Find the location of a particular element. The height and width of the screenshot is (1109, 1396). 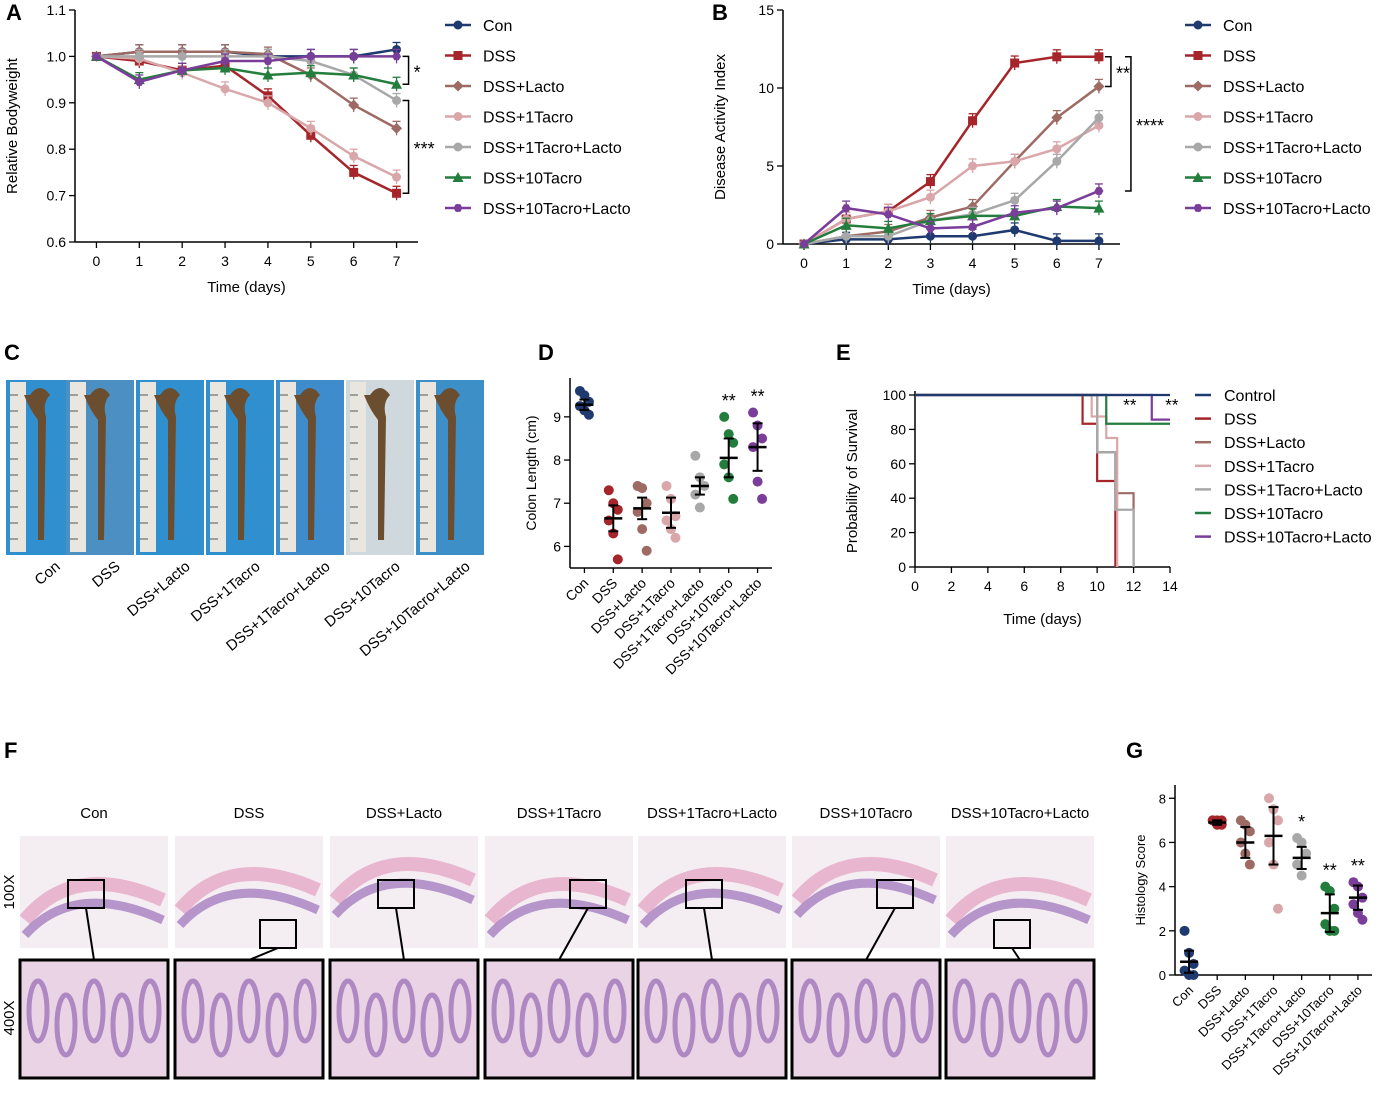

panel-letter-f: F is located at coordinates (10, 750).